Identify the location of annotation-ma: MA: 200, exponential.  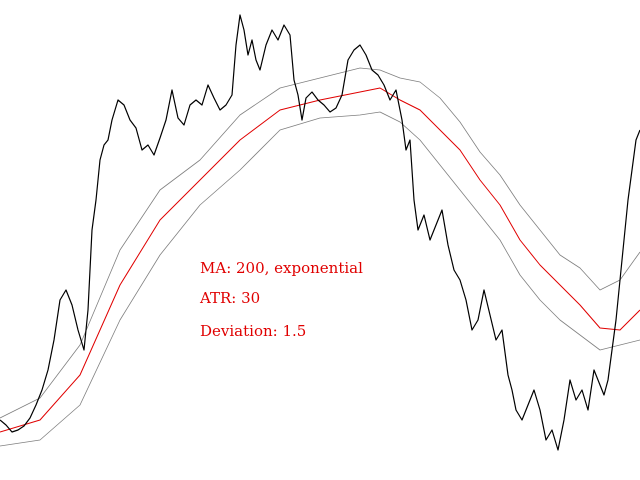
(281, 268).